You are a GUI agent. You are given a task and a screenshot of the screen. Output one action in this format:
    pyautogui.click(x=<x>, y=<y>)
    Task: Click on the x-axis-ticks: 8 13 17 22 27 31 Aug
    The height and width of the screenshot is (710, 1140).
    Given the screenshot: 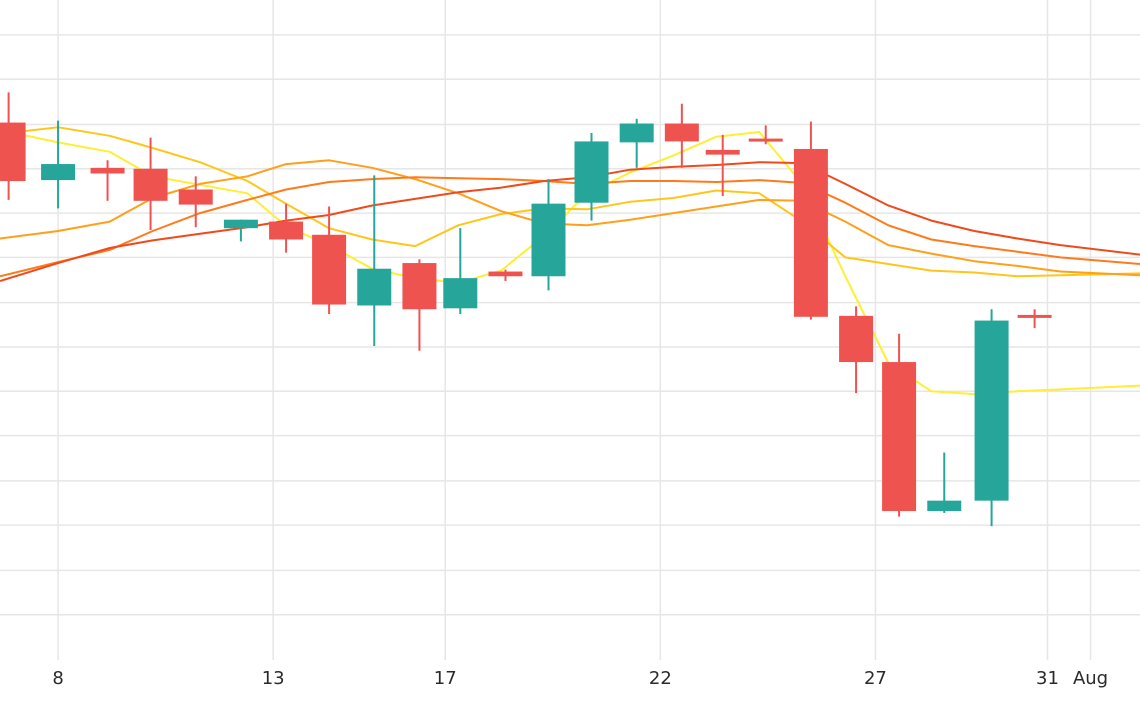 What is the action you would take?
    pyautogui.click(x=580, y=678)
    